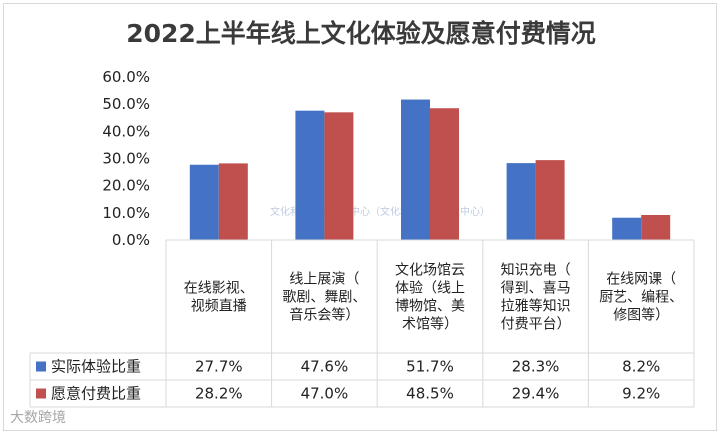  What do you see at coordinates (641, 280) in the screenshot?
I see `category-label: 在线网课（` at bounding box center [641, 280].